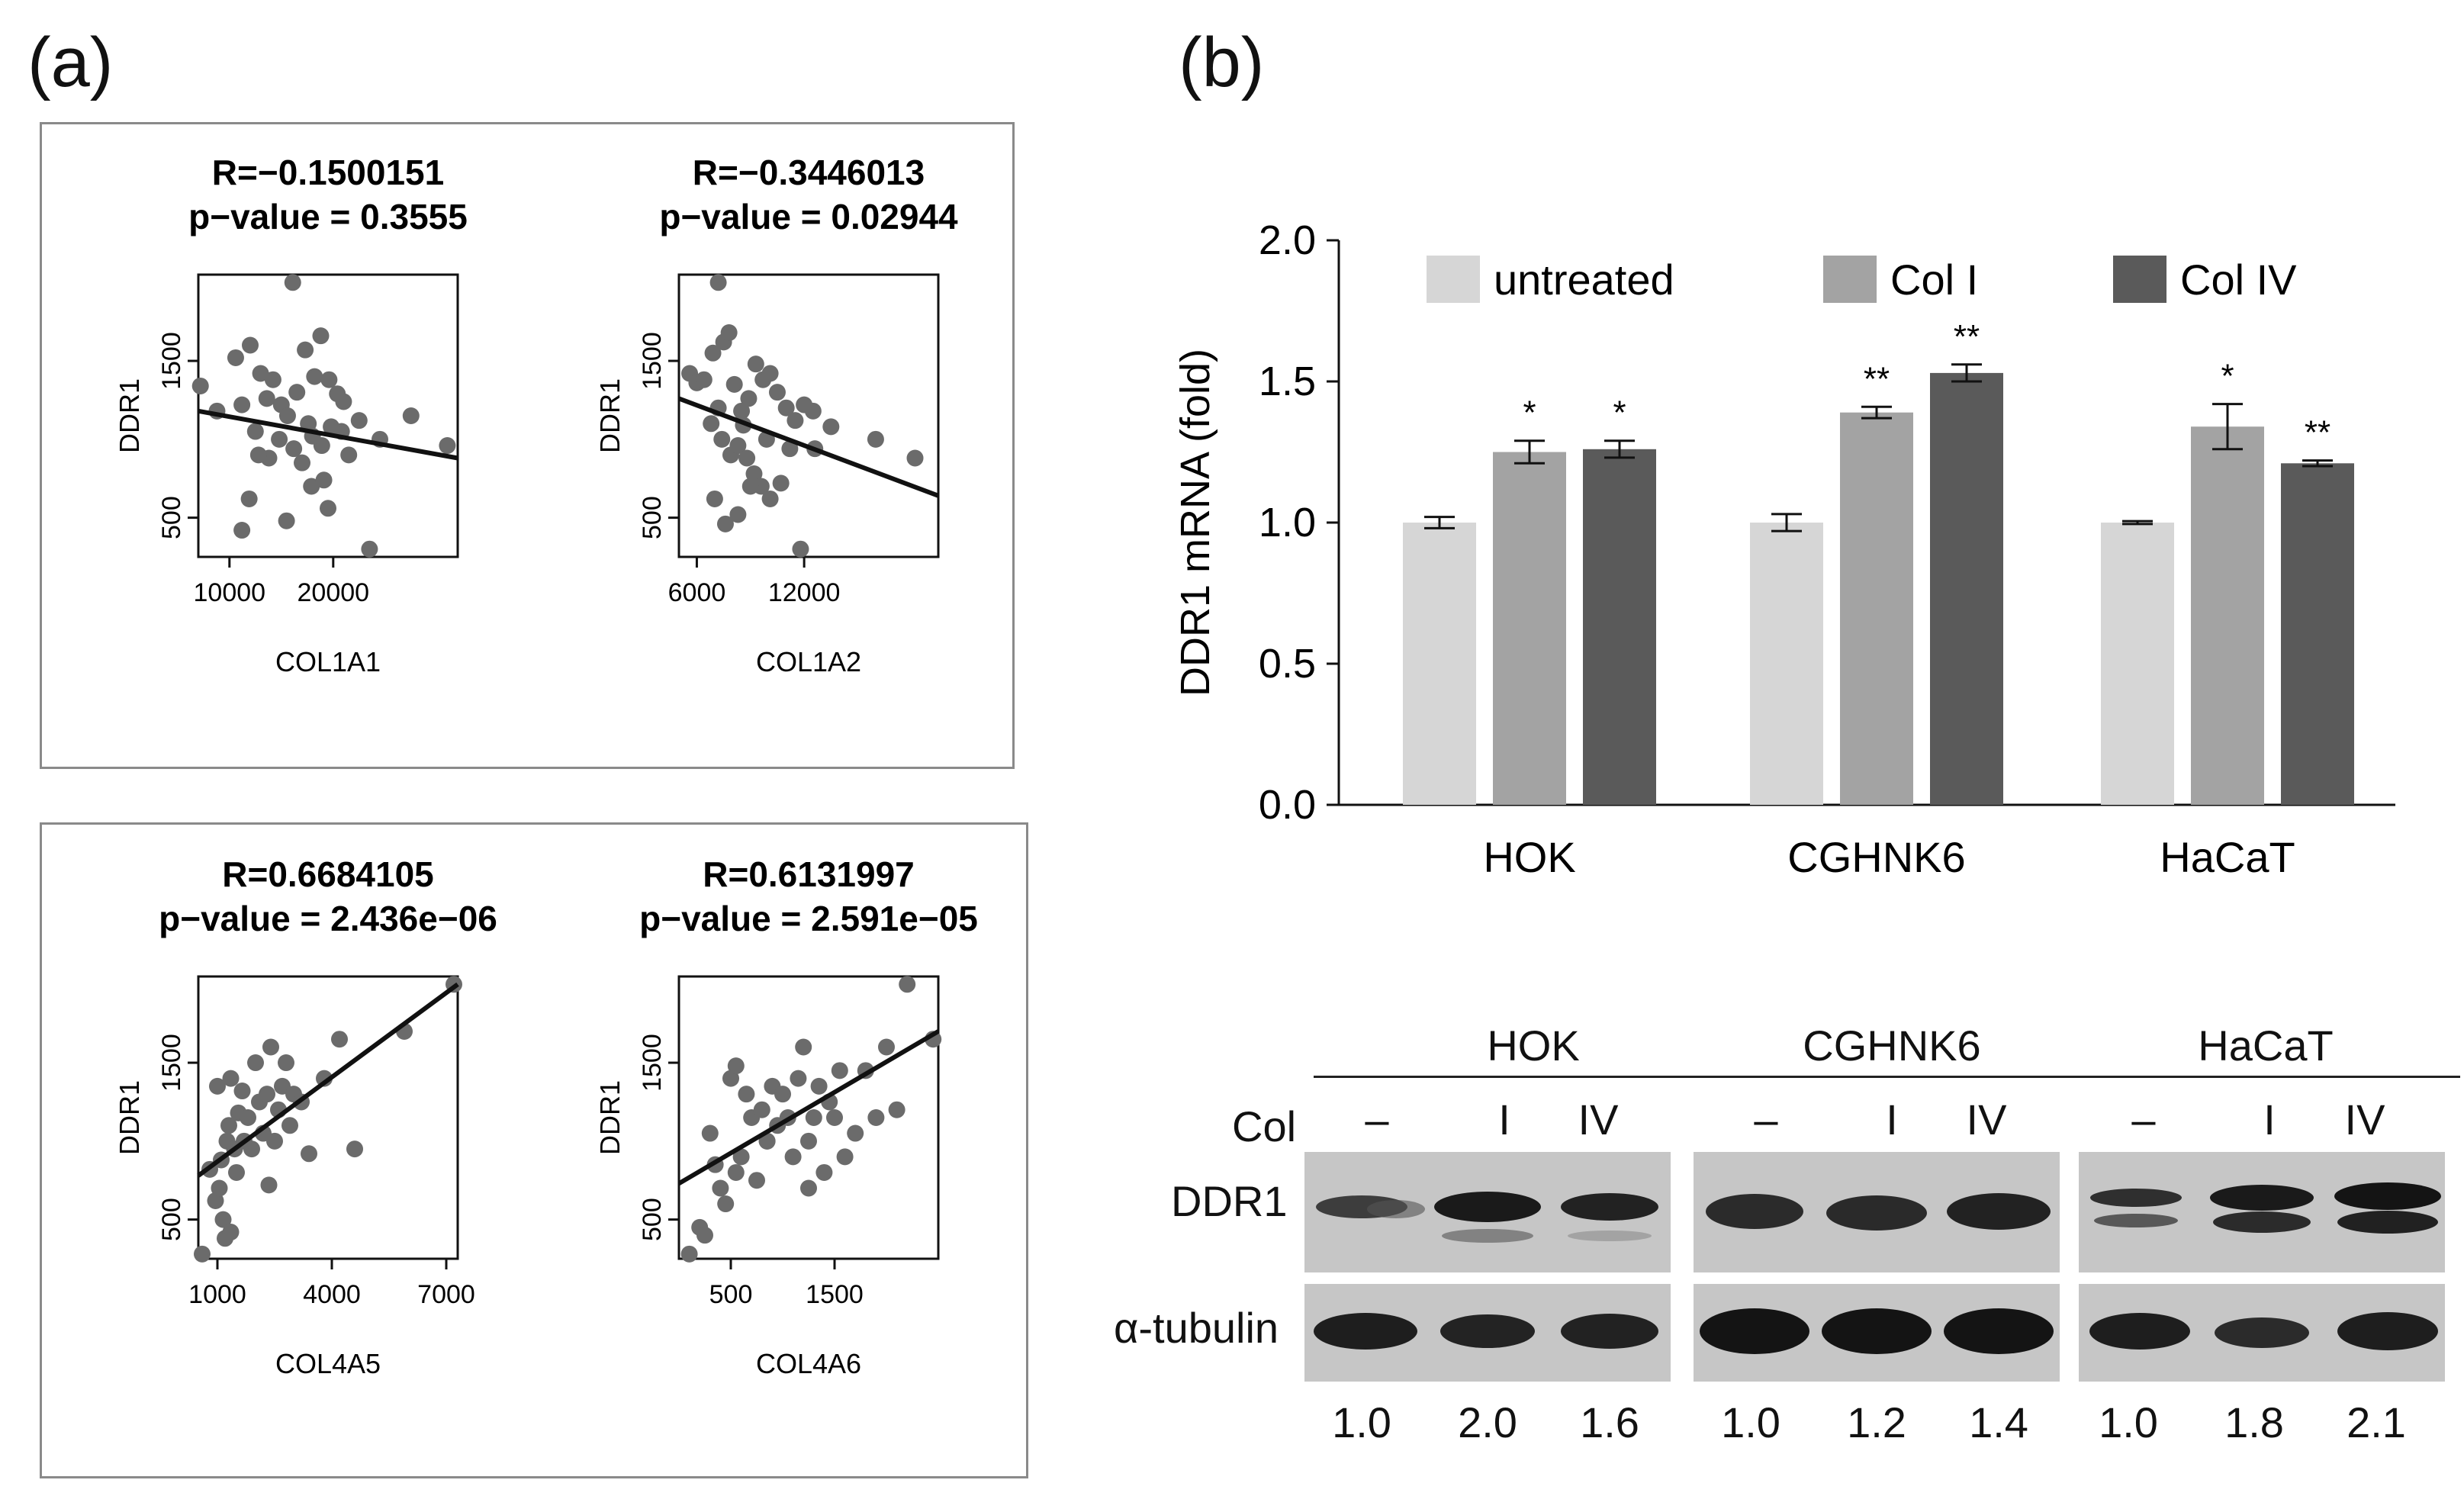  I want to click on y-axis-label: DDR1 mRNA (fold), so click(1196, 523).